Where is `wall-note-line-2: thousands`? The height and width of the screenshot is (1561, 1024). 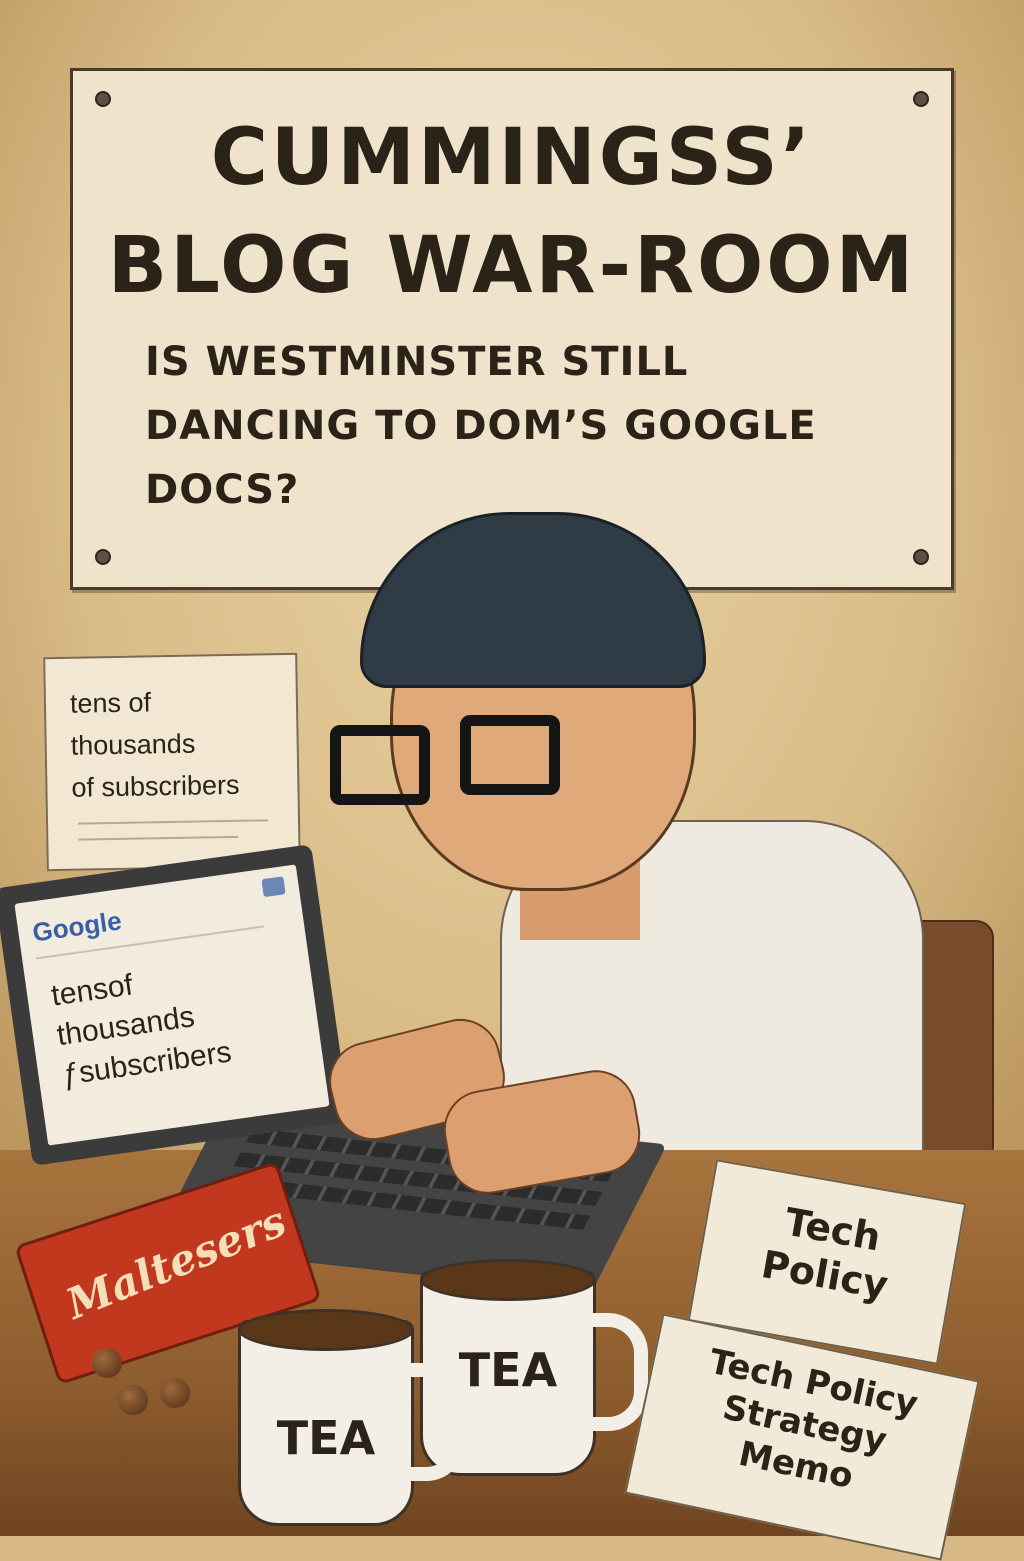 wall-note-line-2: thousands is located at coordinates (133, 744).